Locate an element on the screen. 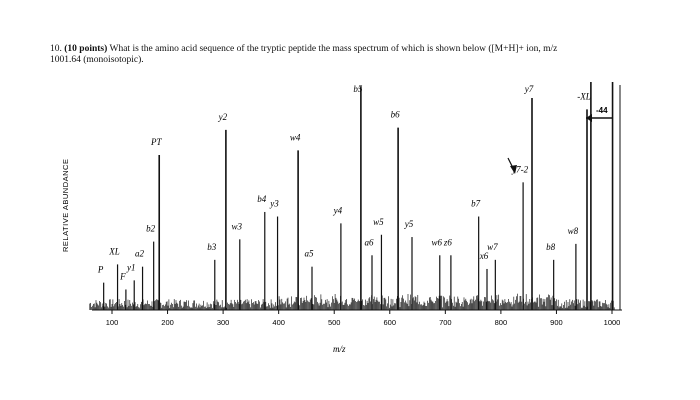 The height and width of the screenshot is (400, 700). peak-label: PT is located at coordinates (156, 142).